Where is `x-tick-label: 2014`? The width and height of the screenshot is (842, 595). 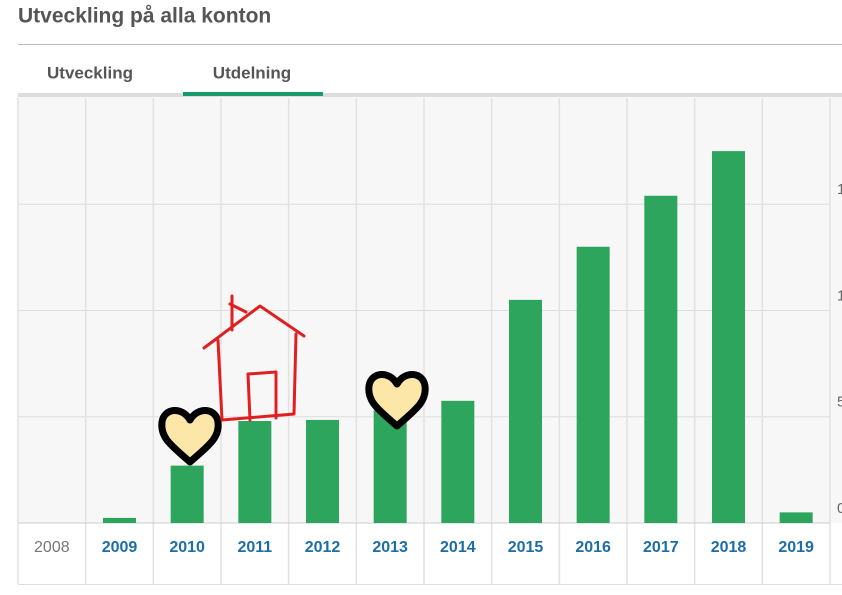 x-tick-label: 2014 is located at coordinates (458, 547).